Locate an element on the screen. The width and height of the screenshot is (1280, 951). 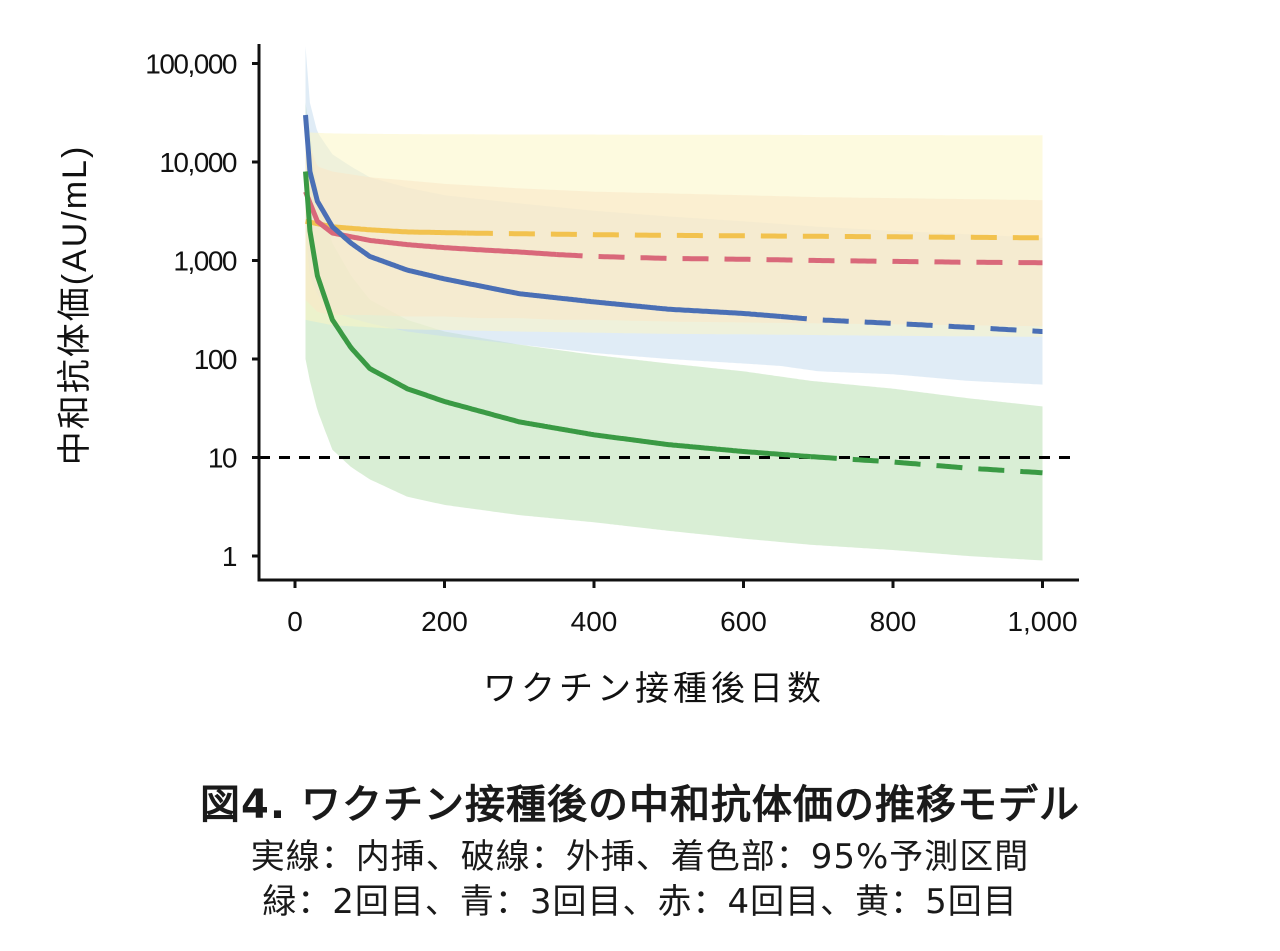
x-axis-label: ワクチン接種後日数 is located at coordinates (654, 689).